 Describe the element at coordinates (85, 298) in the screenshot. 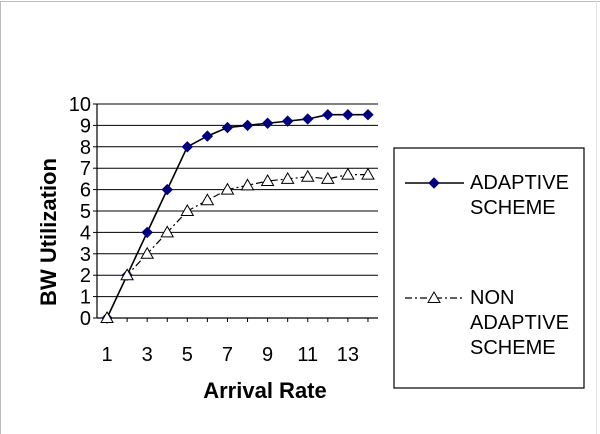

I see `y-tick-label: 1` at that location.